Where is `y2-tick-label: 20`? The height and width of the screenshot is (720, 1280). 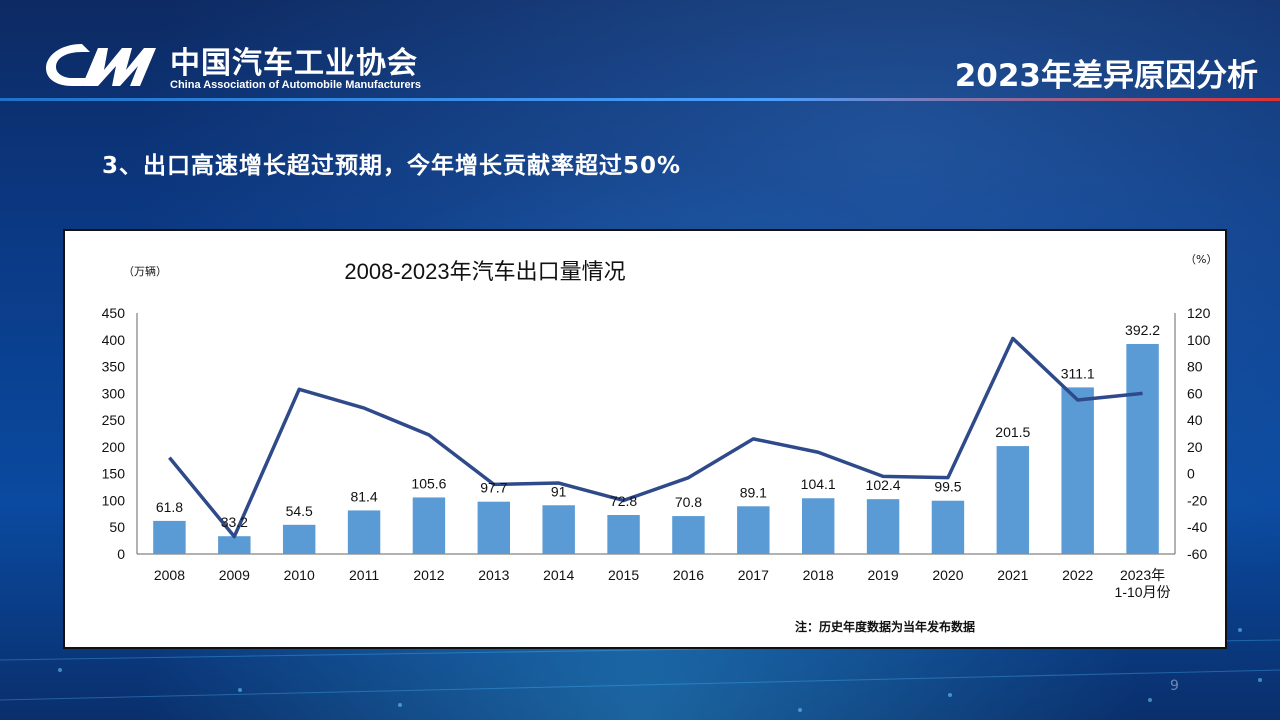 y2-tick-label: 20 is located at coordinates (1195, 447).